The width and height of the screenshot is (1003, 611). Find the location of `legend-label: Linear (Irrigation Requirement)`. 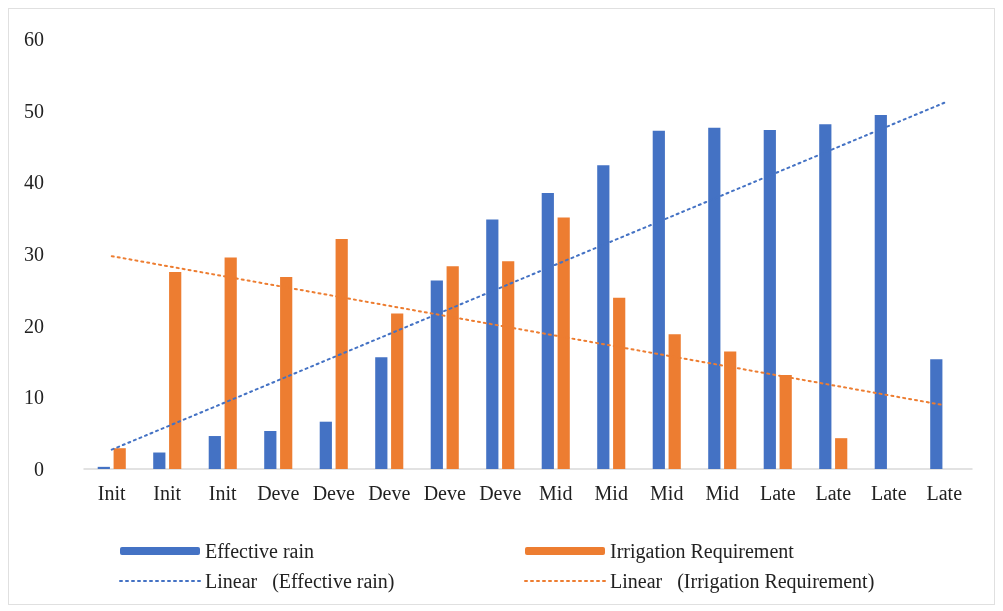

legend-label: Linear (Irrigation Requirement) is located at coordinates (742, 581).